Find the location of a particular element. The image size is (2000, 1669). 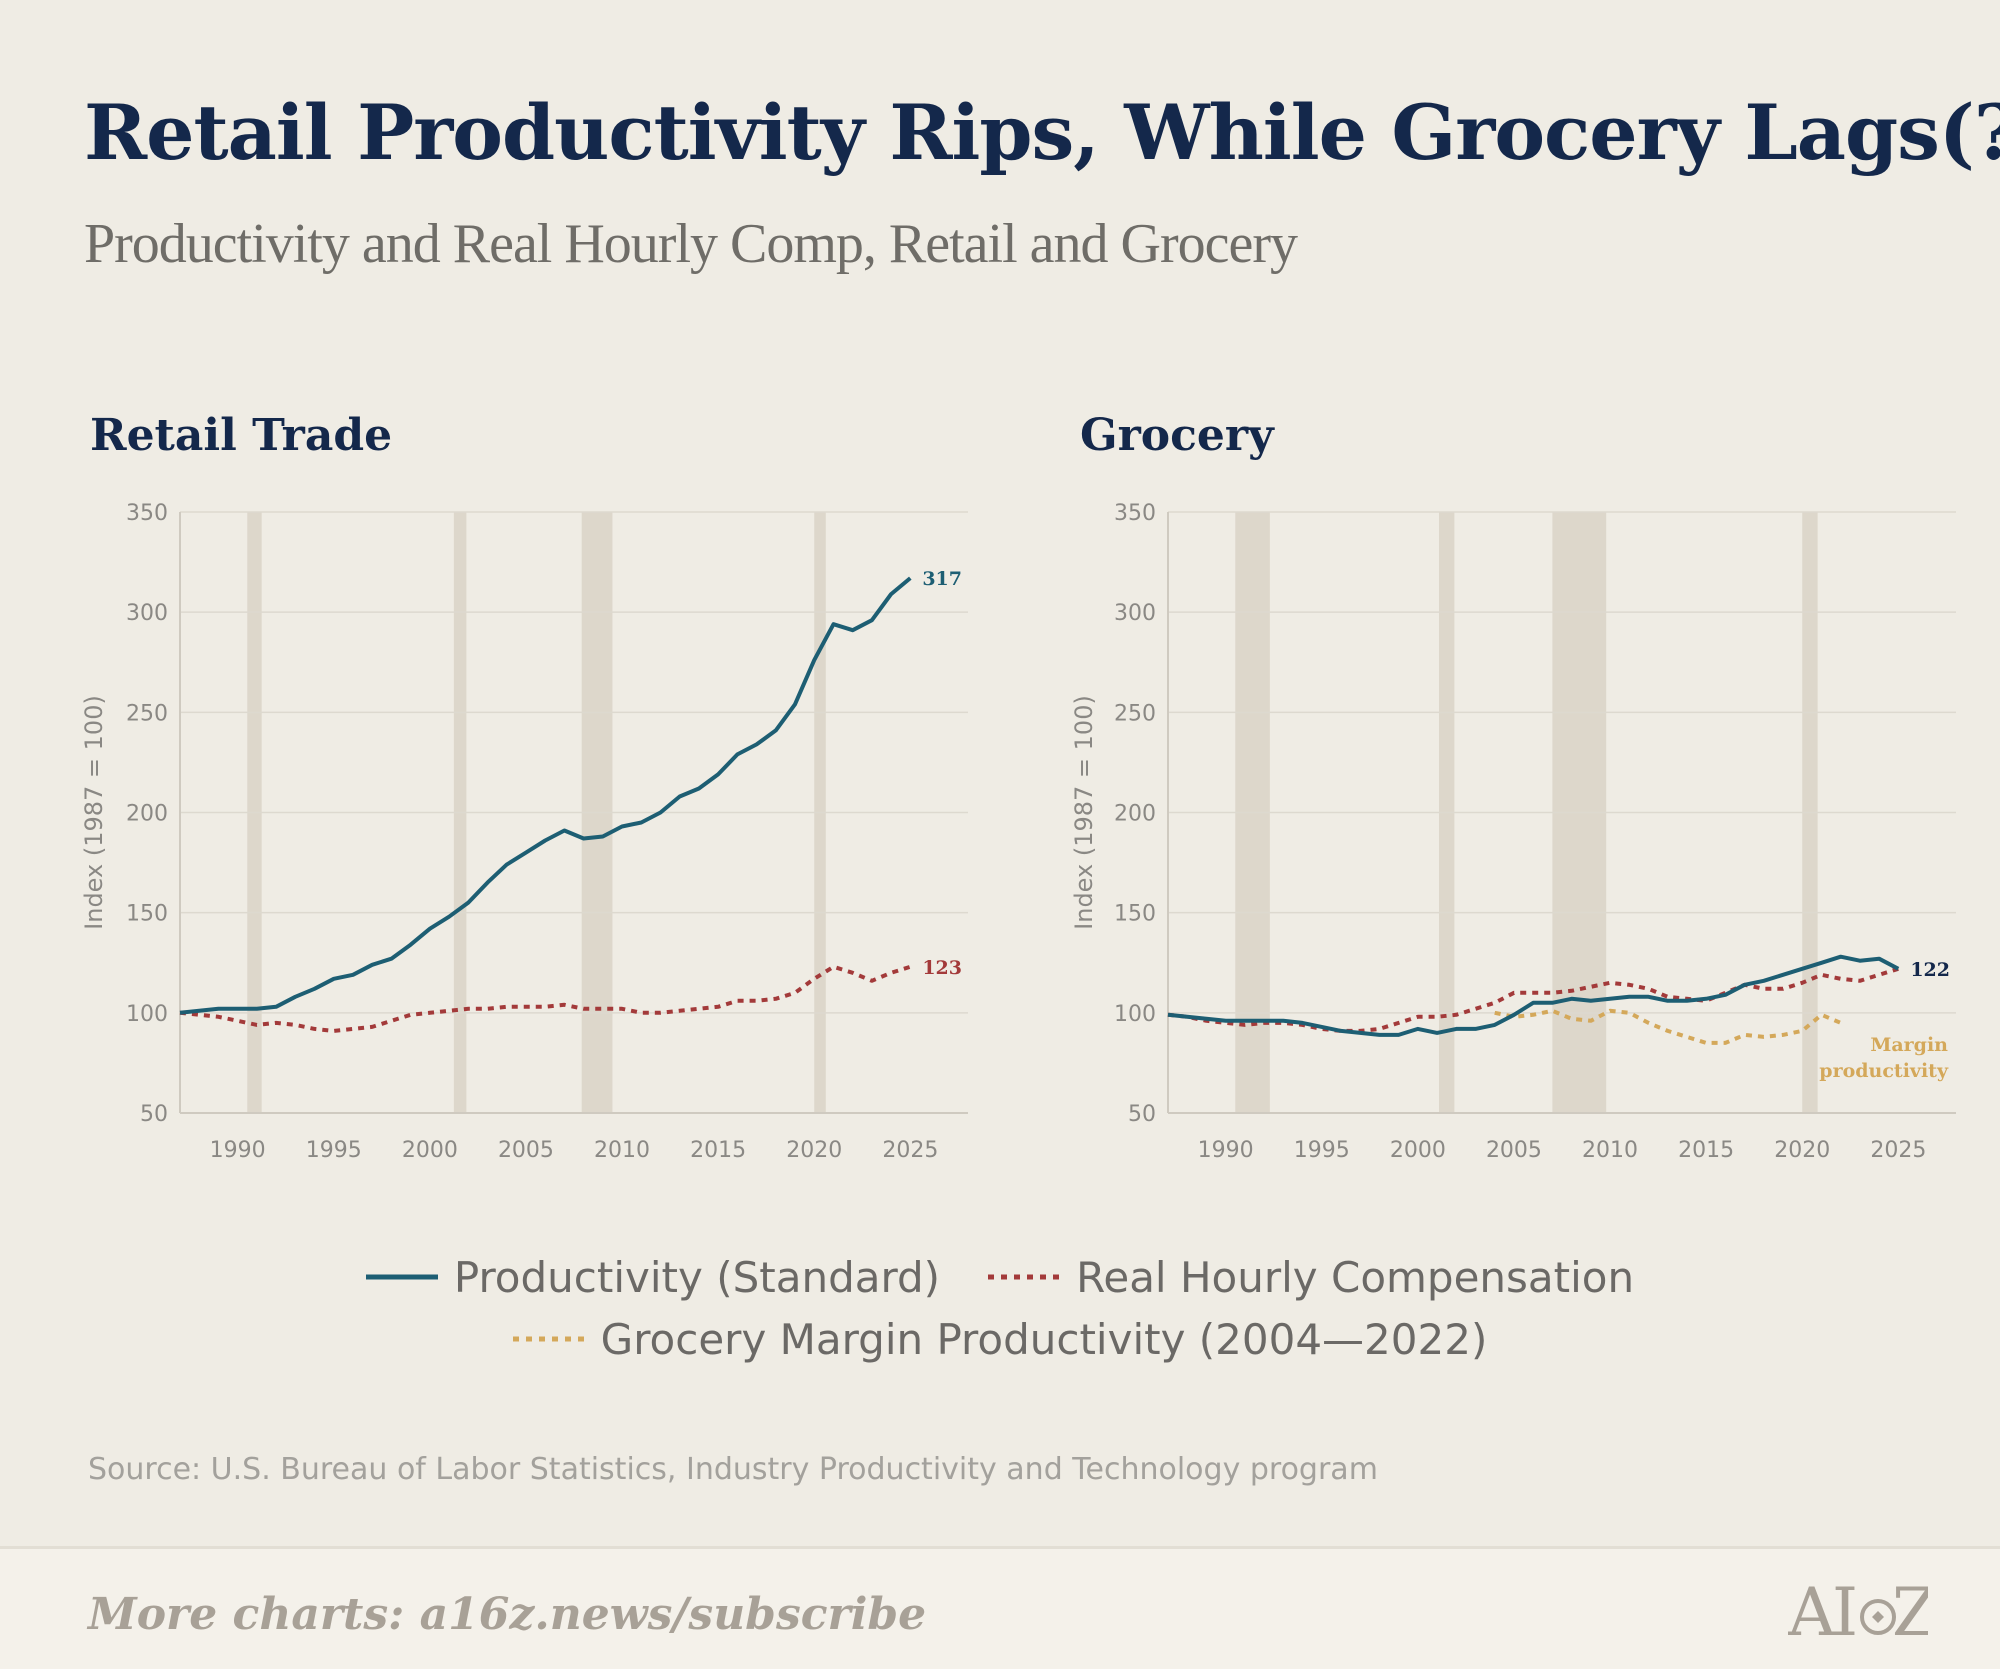

logo-a: A is located at coordinates (1812, 1611).